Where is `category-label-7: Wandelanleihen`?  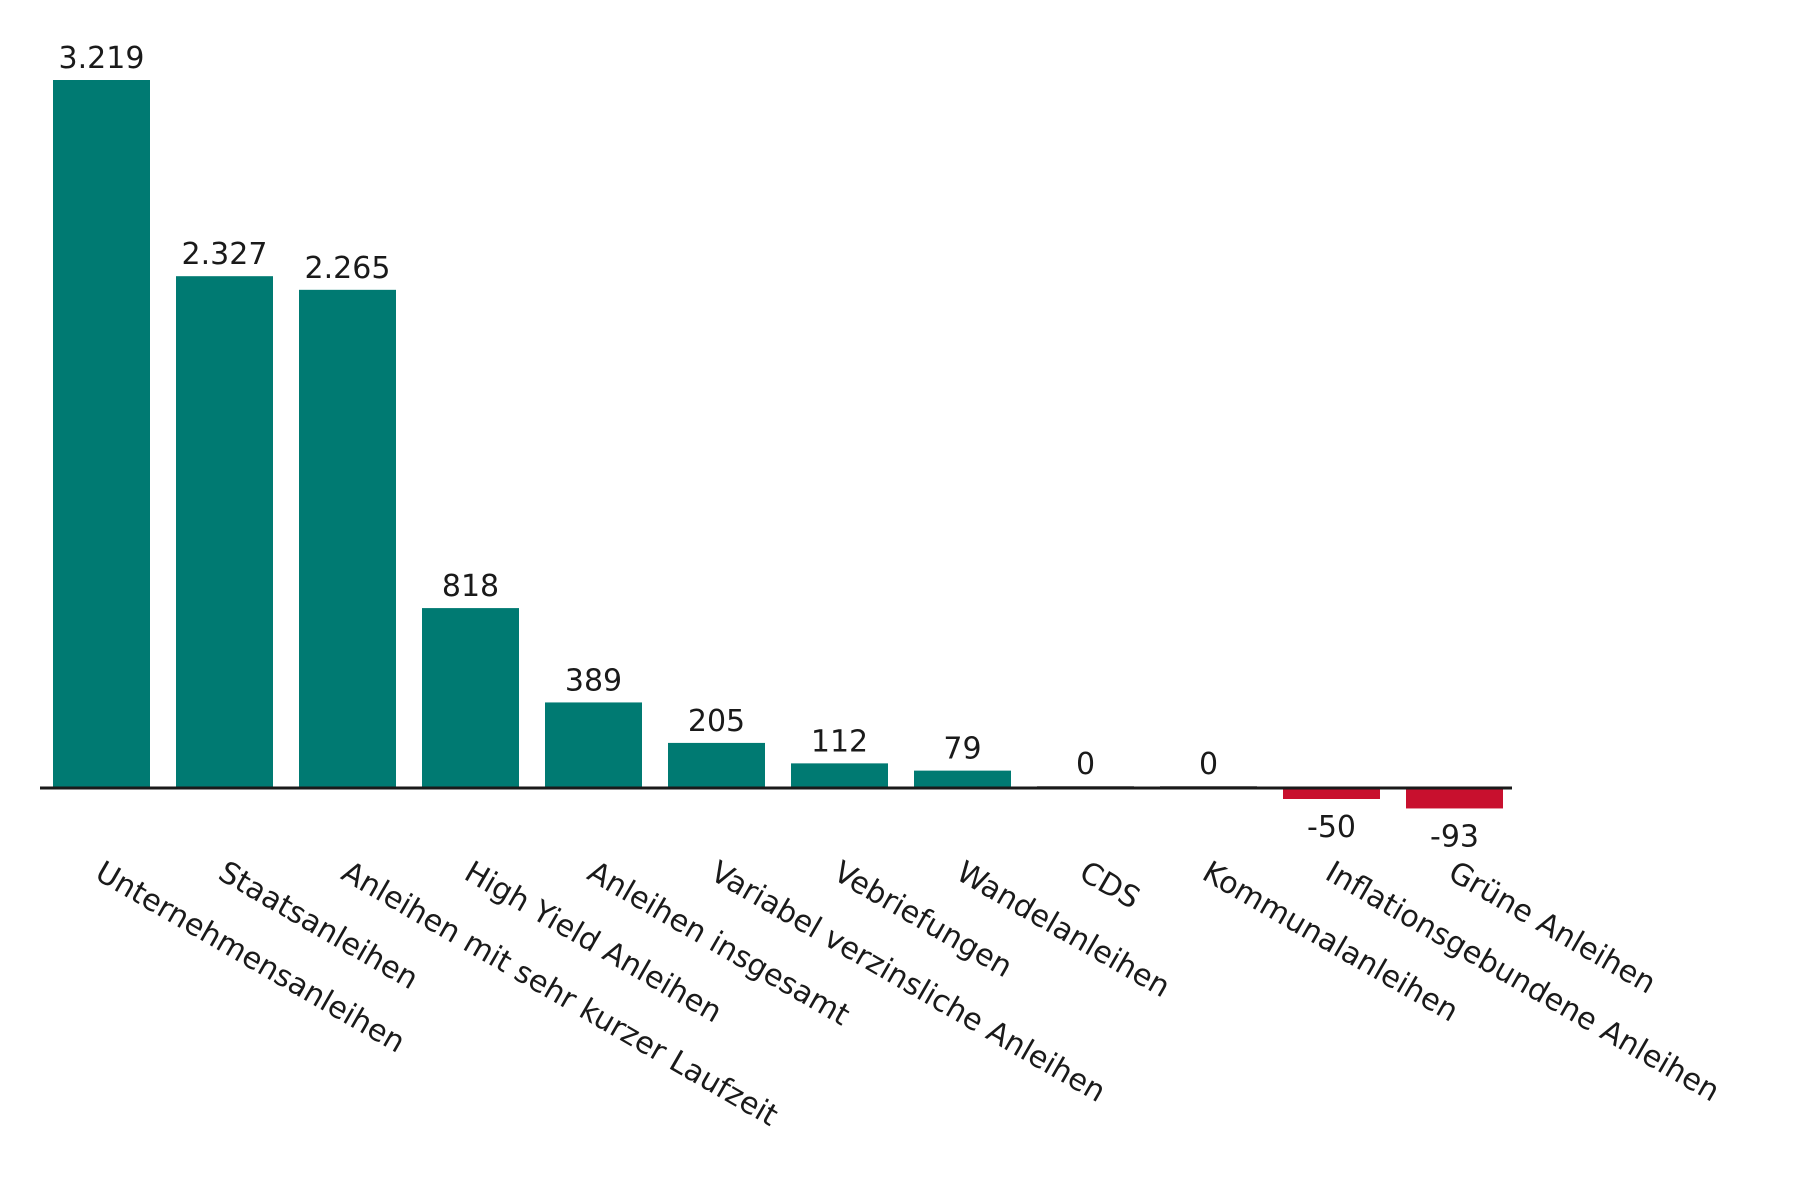
category-label-7: Wandelanleihen is located at coordinates (1063, 930).